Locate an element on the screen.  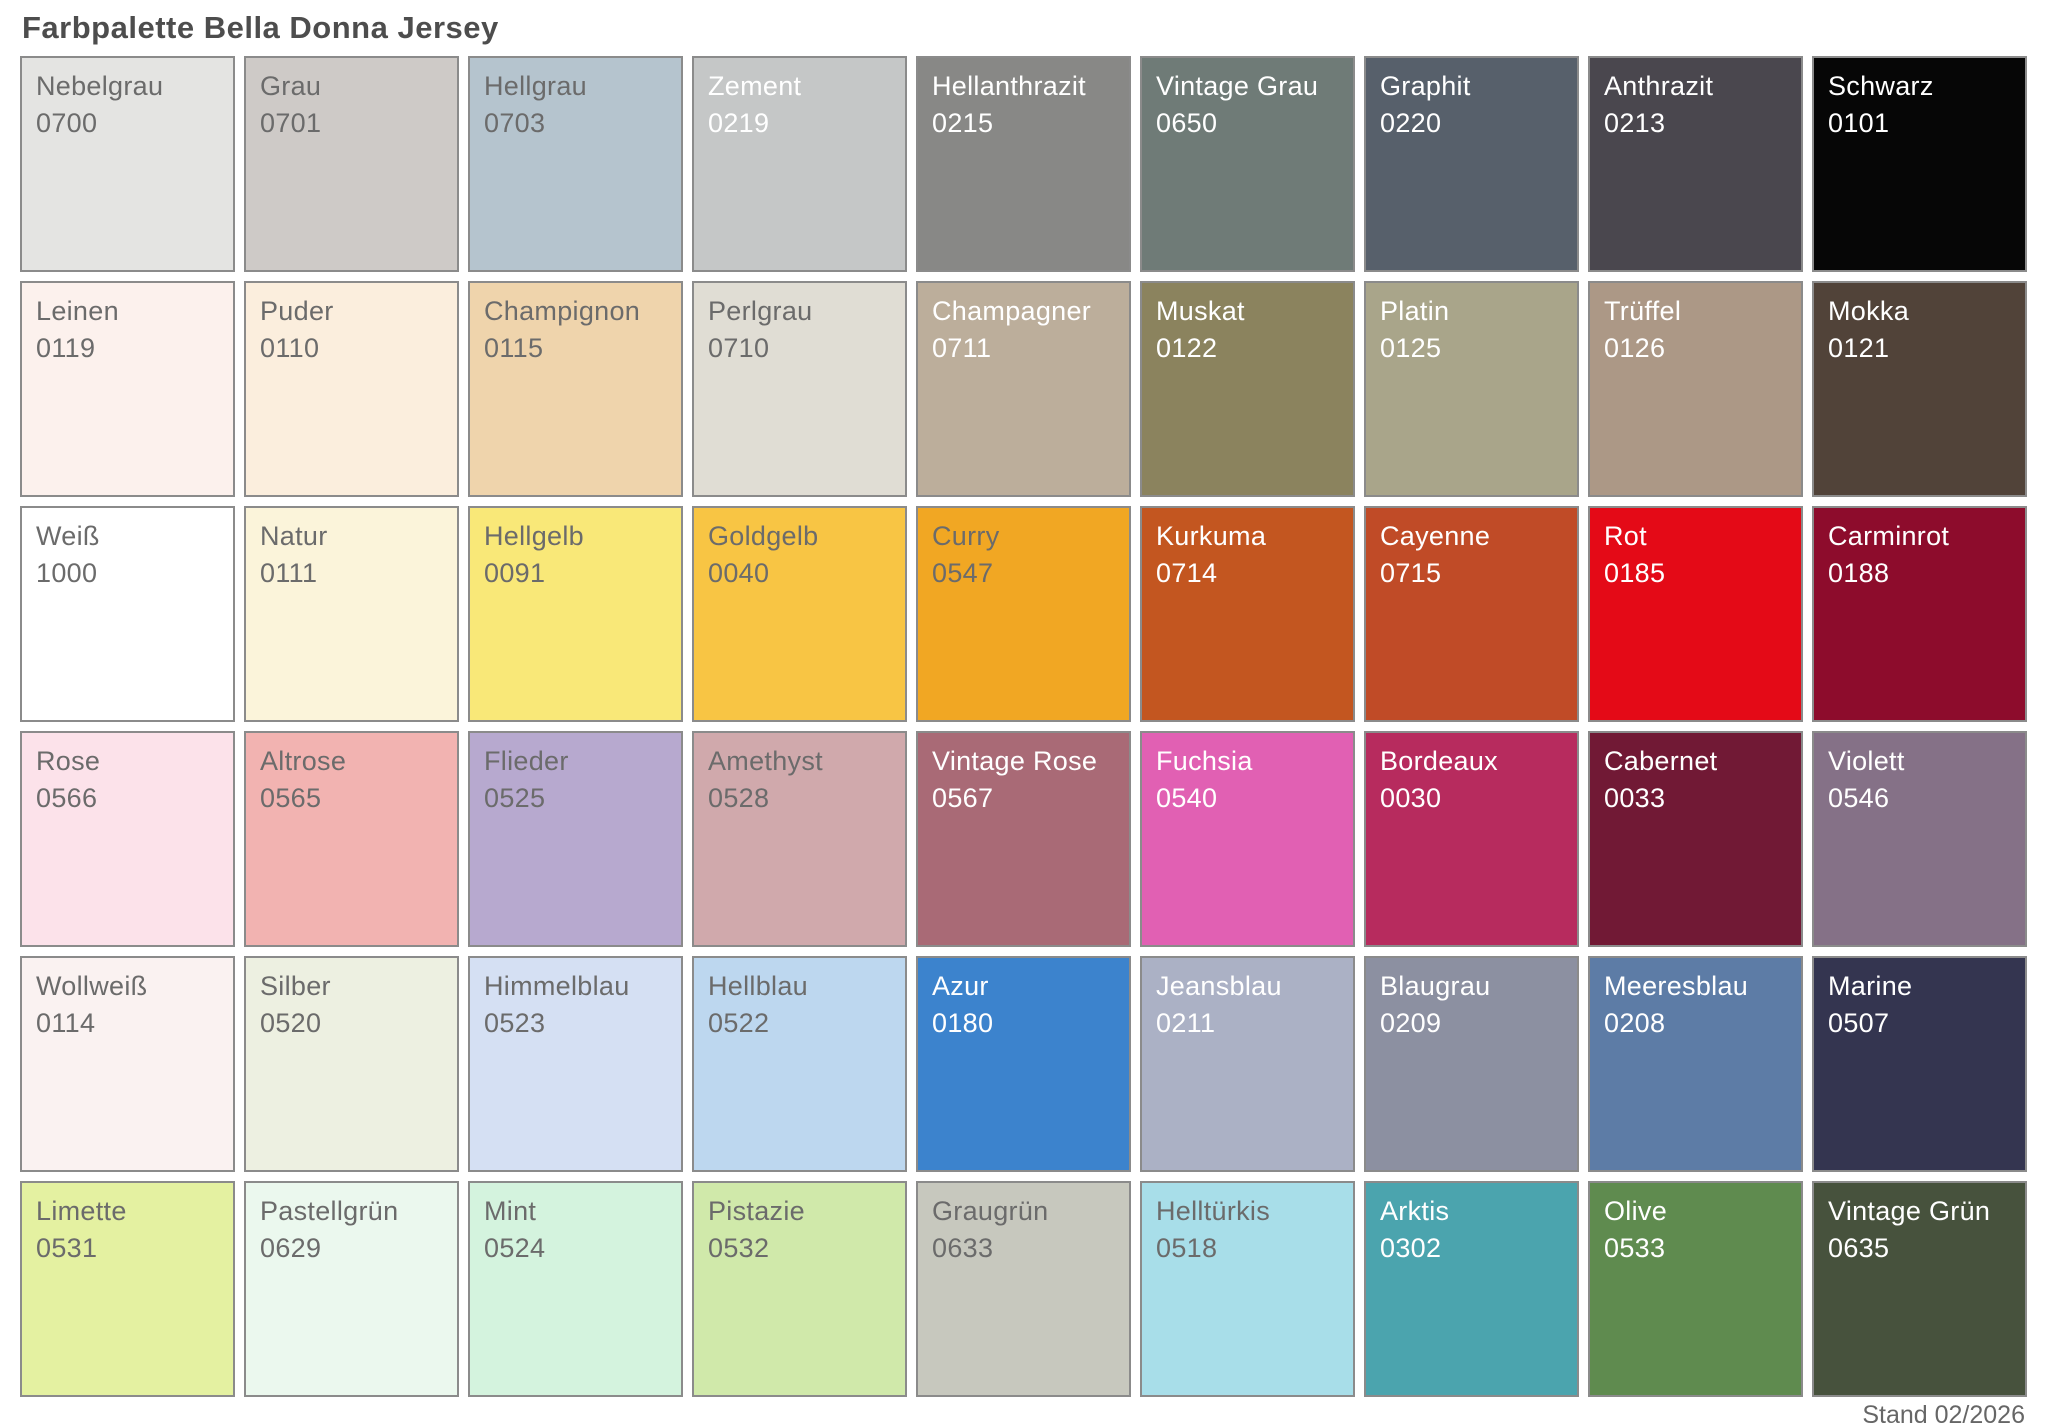
swatch-name: Hellgrau is located at coordinates (535, 86).